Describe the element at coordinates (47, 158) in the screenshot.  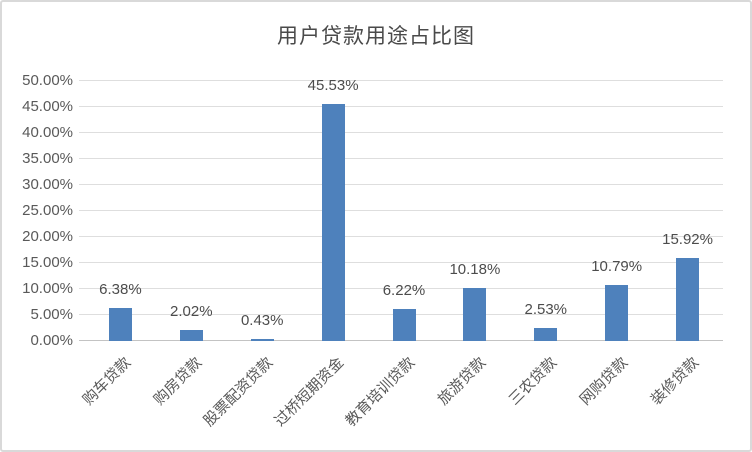
I see `y-axis-tick-label: 35.00%` at that location.